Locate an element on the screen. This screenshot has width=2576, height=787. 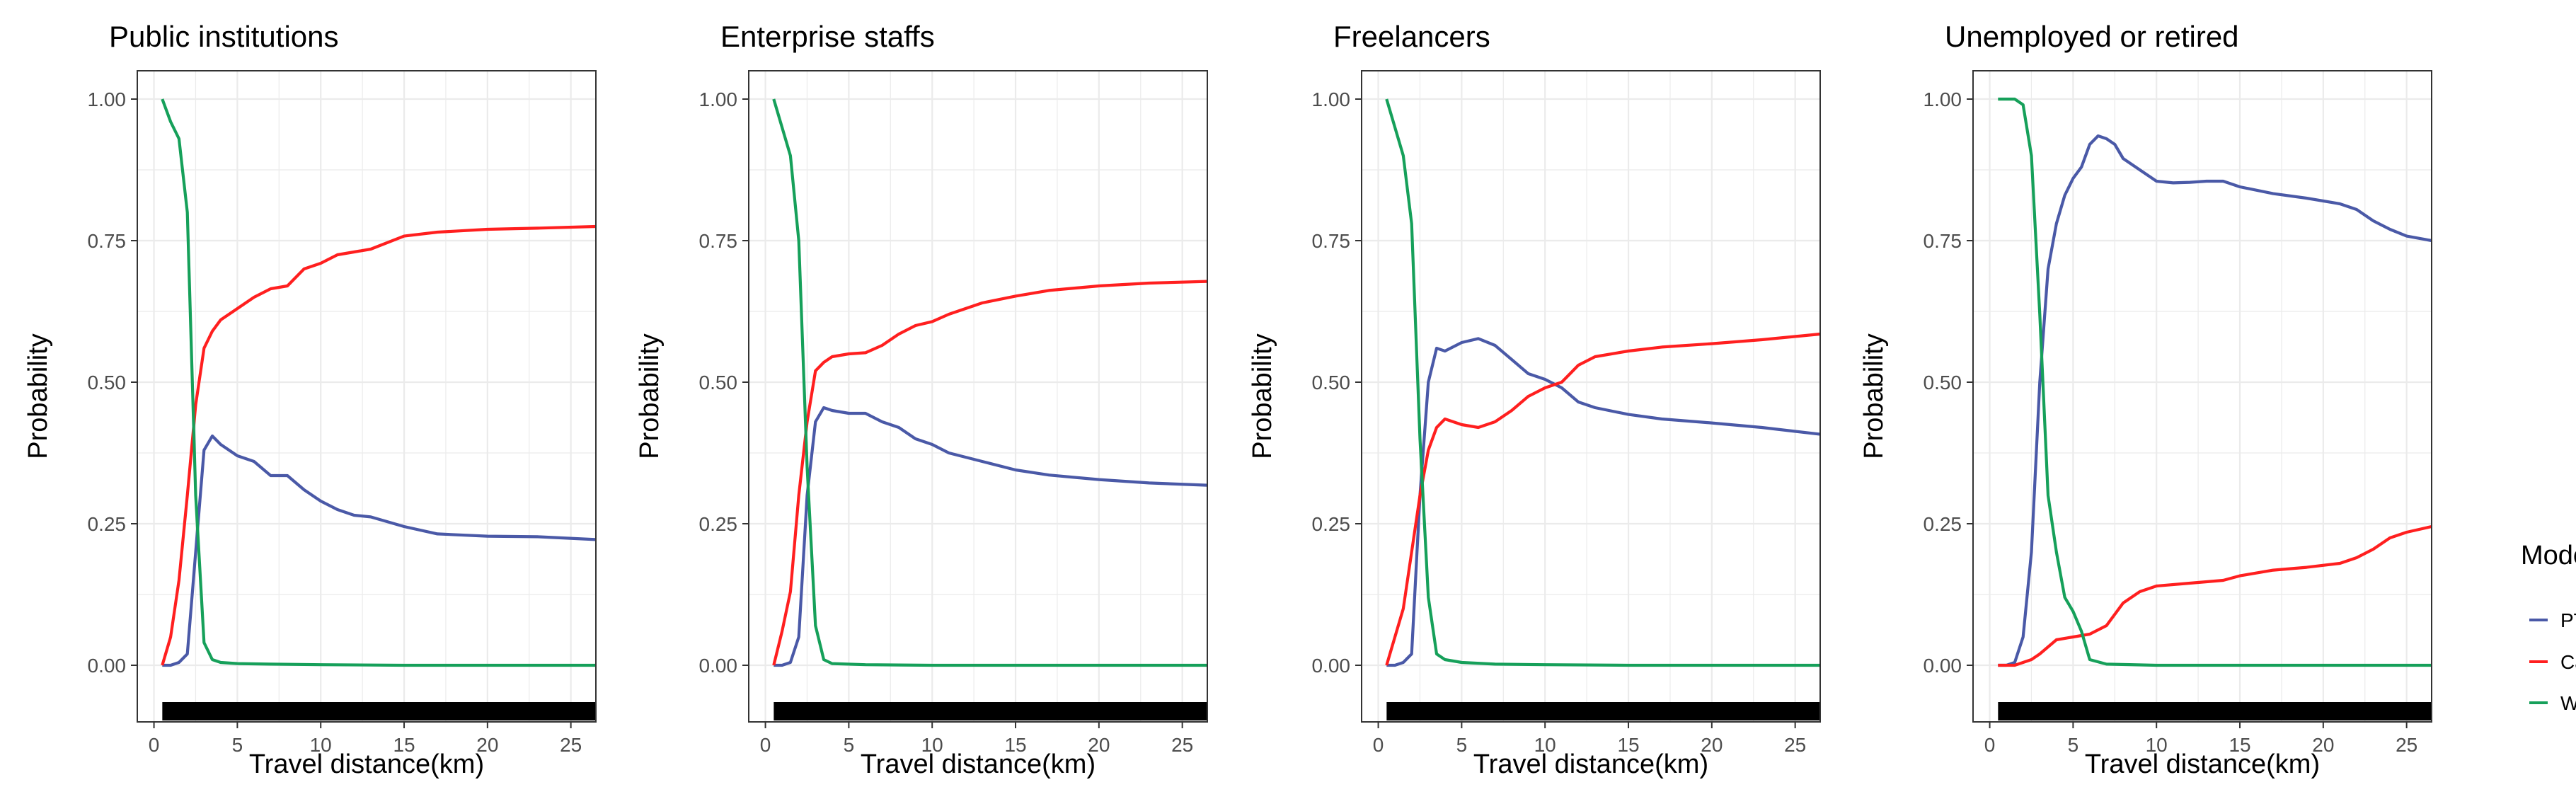
panel-title: Freelancers is located at coordinates (1412, 36).